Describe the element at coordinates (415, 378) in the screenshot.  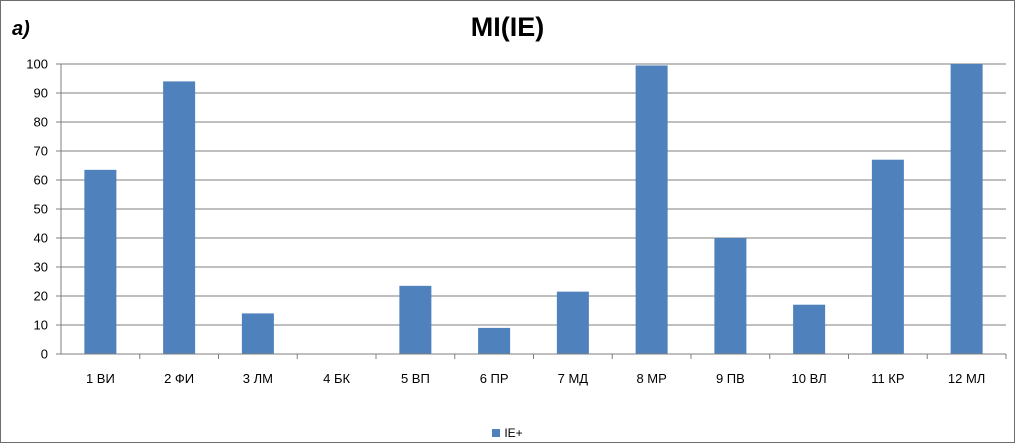
I see `x-tick-label: 5 ВП` at that location.